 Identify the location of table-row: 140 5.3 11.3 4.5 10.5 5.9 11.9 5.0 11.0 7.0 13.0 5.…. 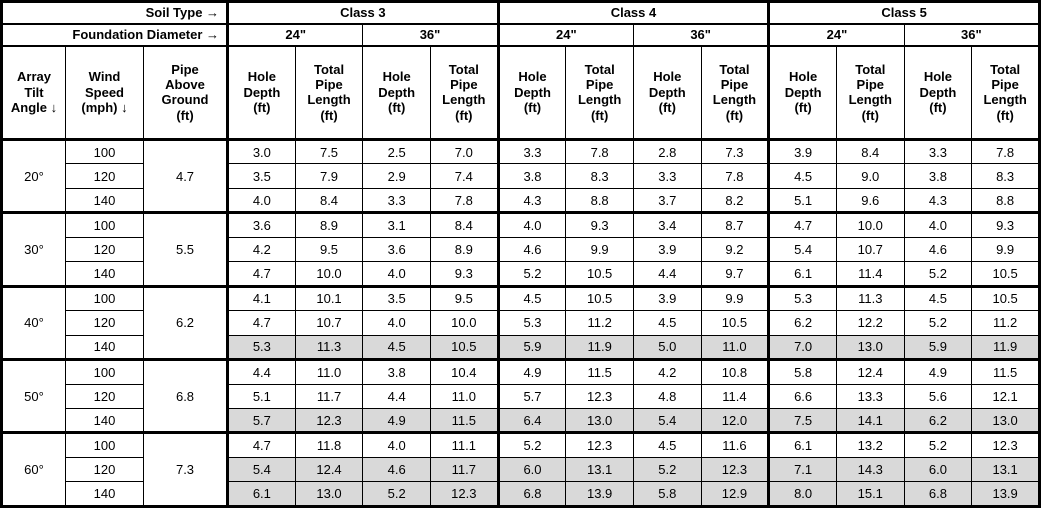
(521, 348).